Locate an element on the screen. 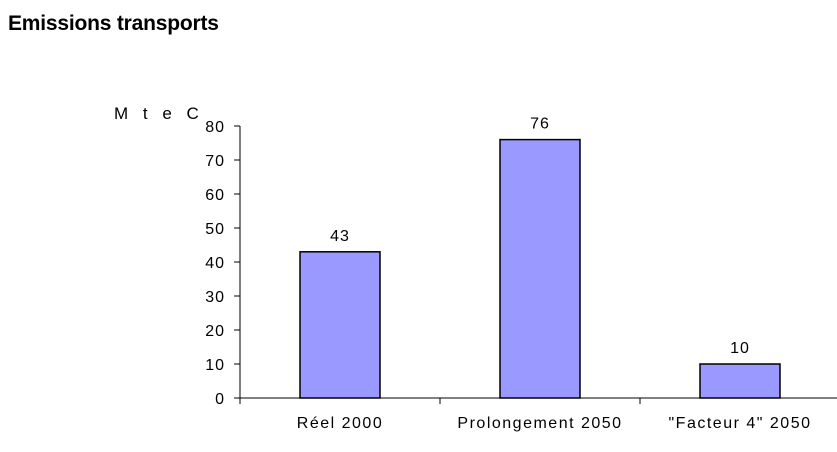 The height and width of the screenshot is (452, 837). y-tick-label: 50 is located at coordinates (215, 229).